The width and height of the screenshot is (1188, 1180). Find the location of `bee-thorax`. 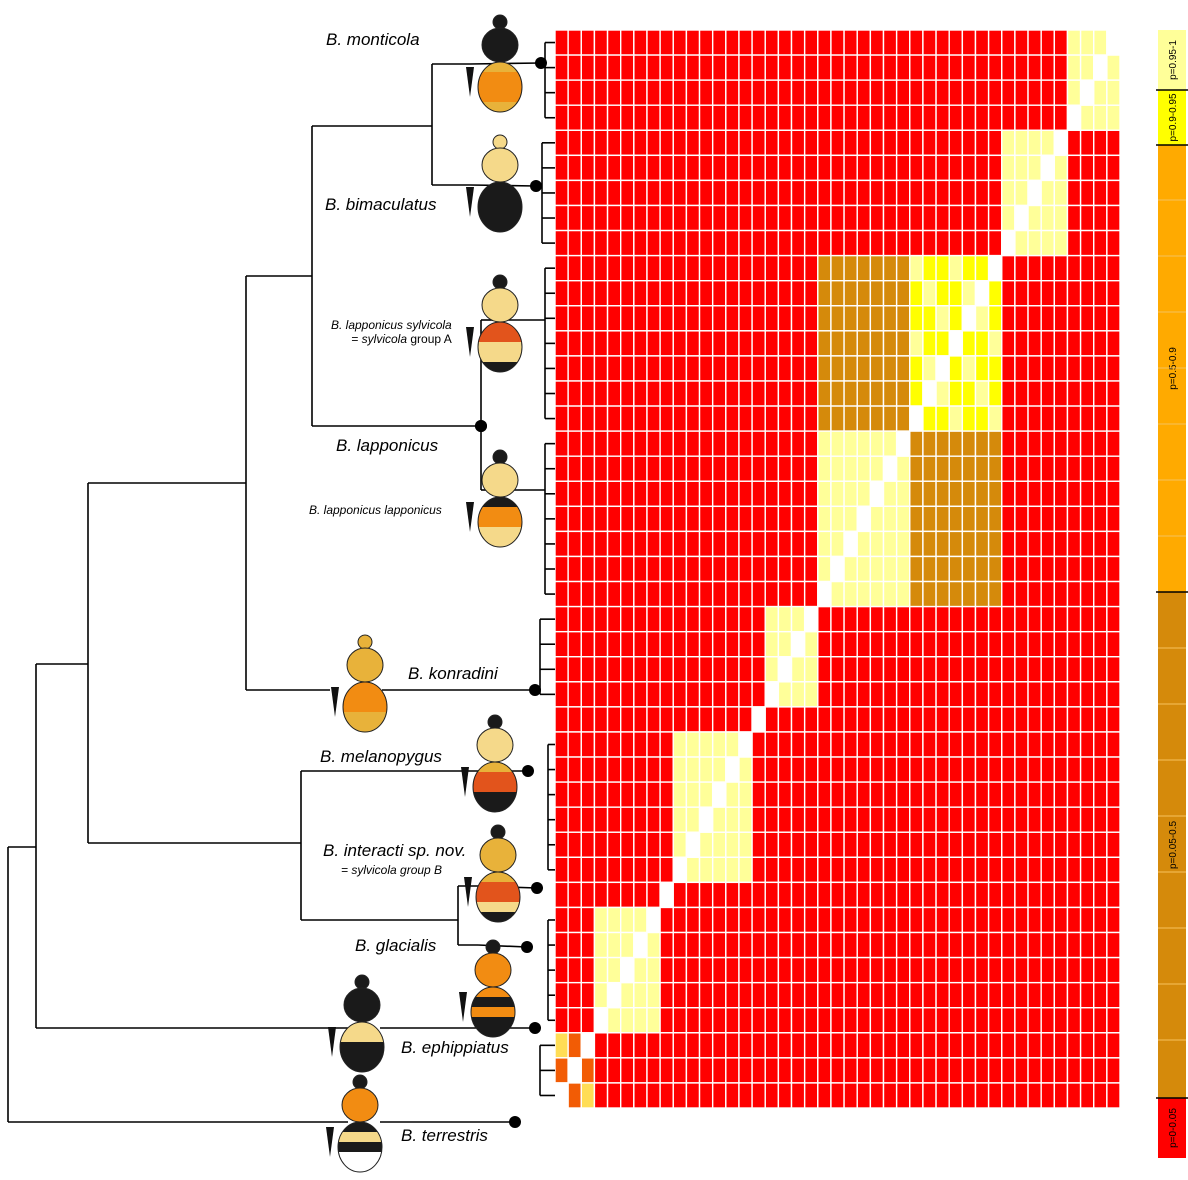

bee-thorax is located at coordinates (500, 305).